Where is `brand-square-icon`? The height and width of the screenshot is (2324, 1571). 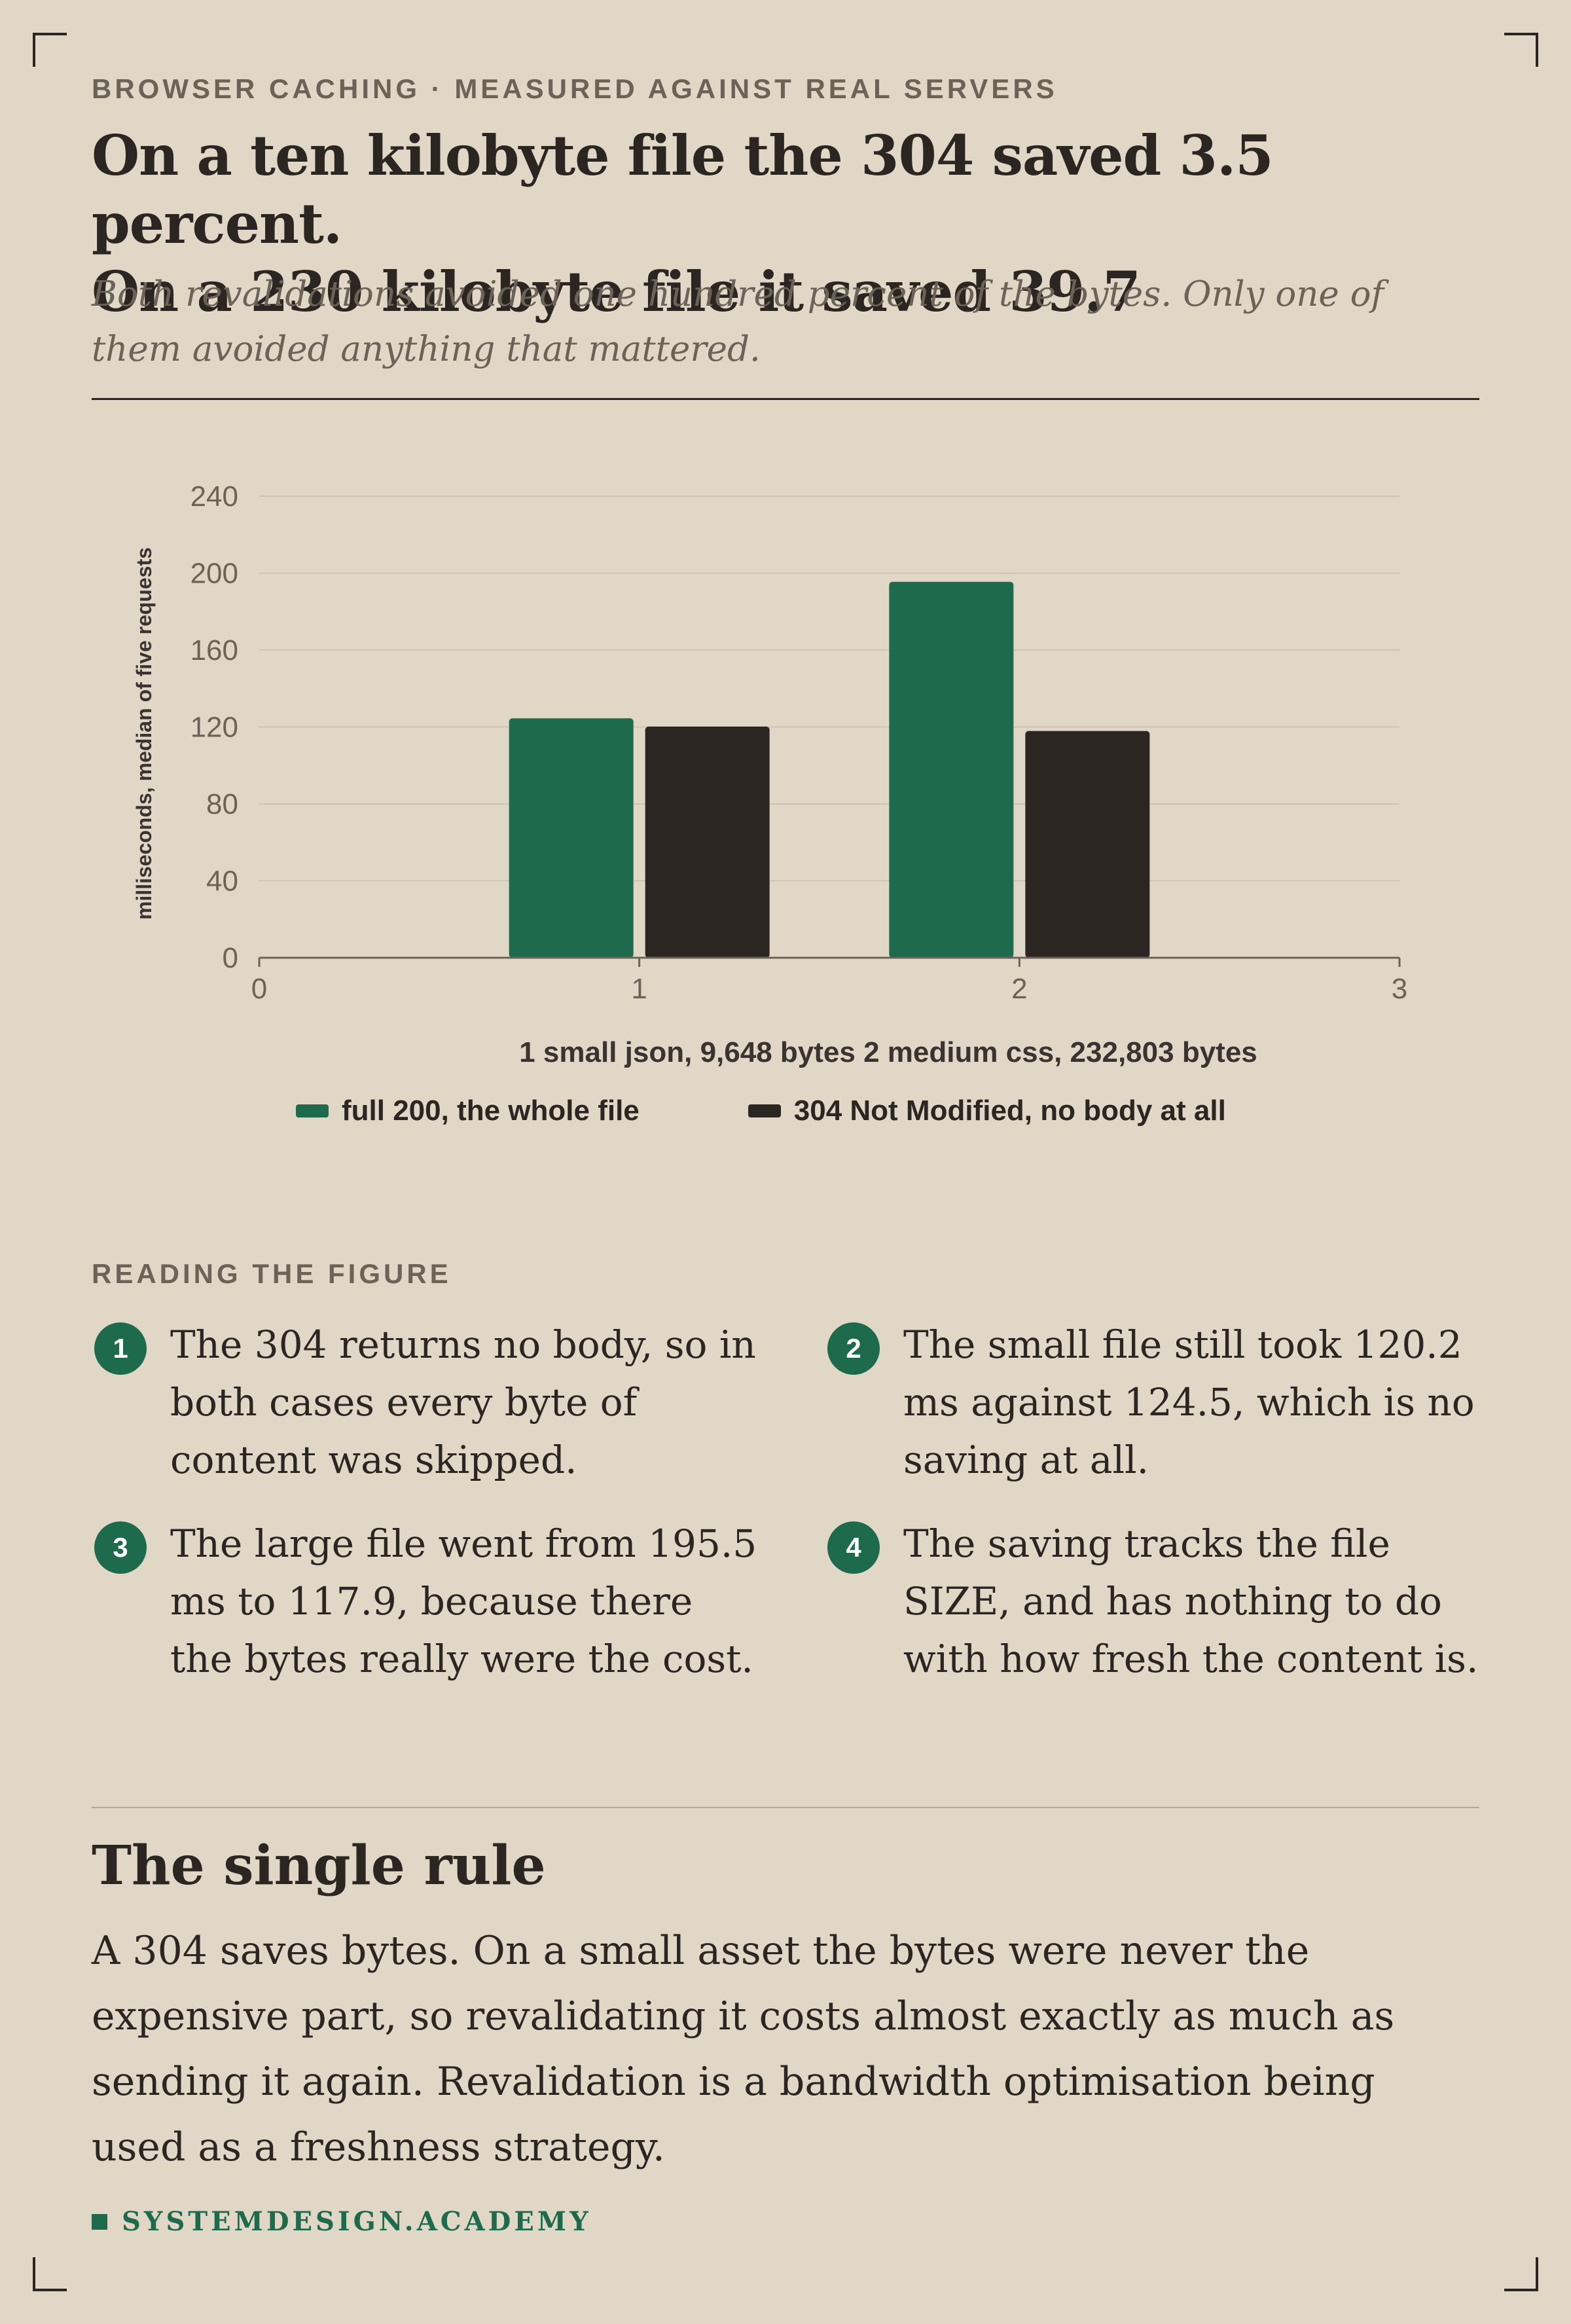
brand-square-icon is located at coordinates (99, 2221).